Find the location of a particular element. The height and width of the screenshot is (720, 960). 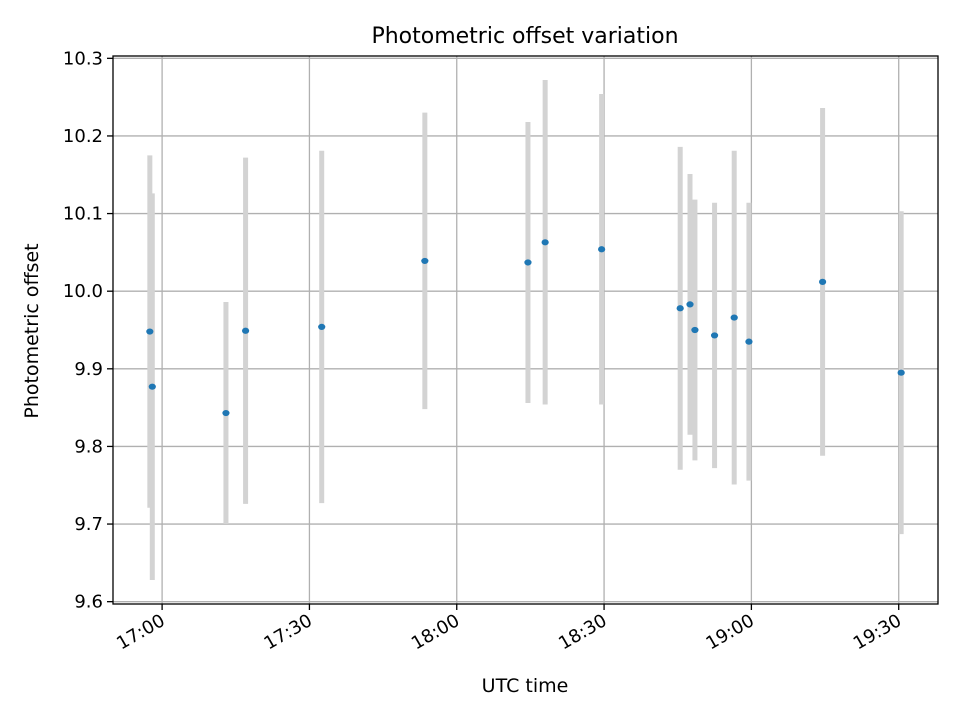

y-tick-label: 10.0 is located at coordinates (83, 291).